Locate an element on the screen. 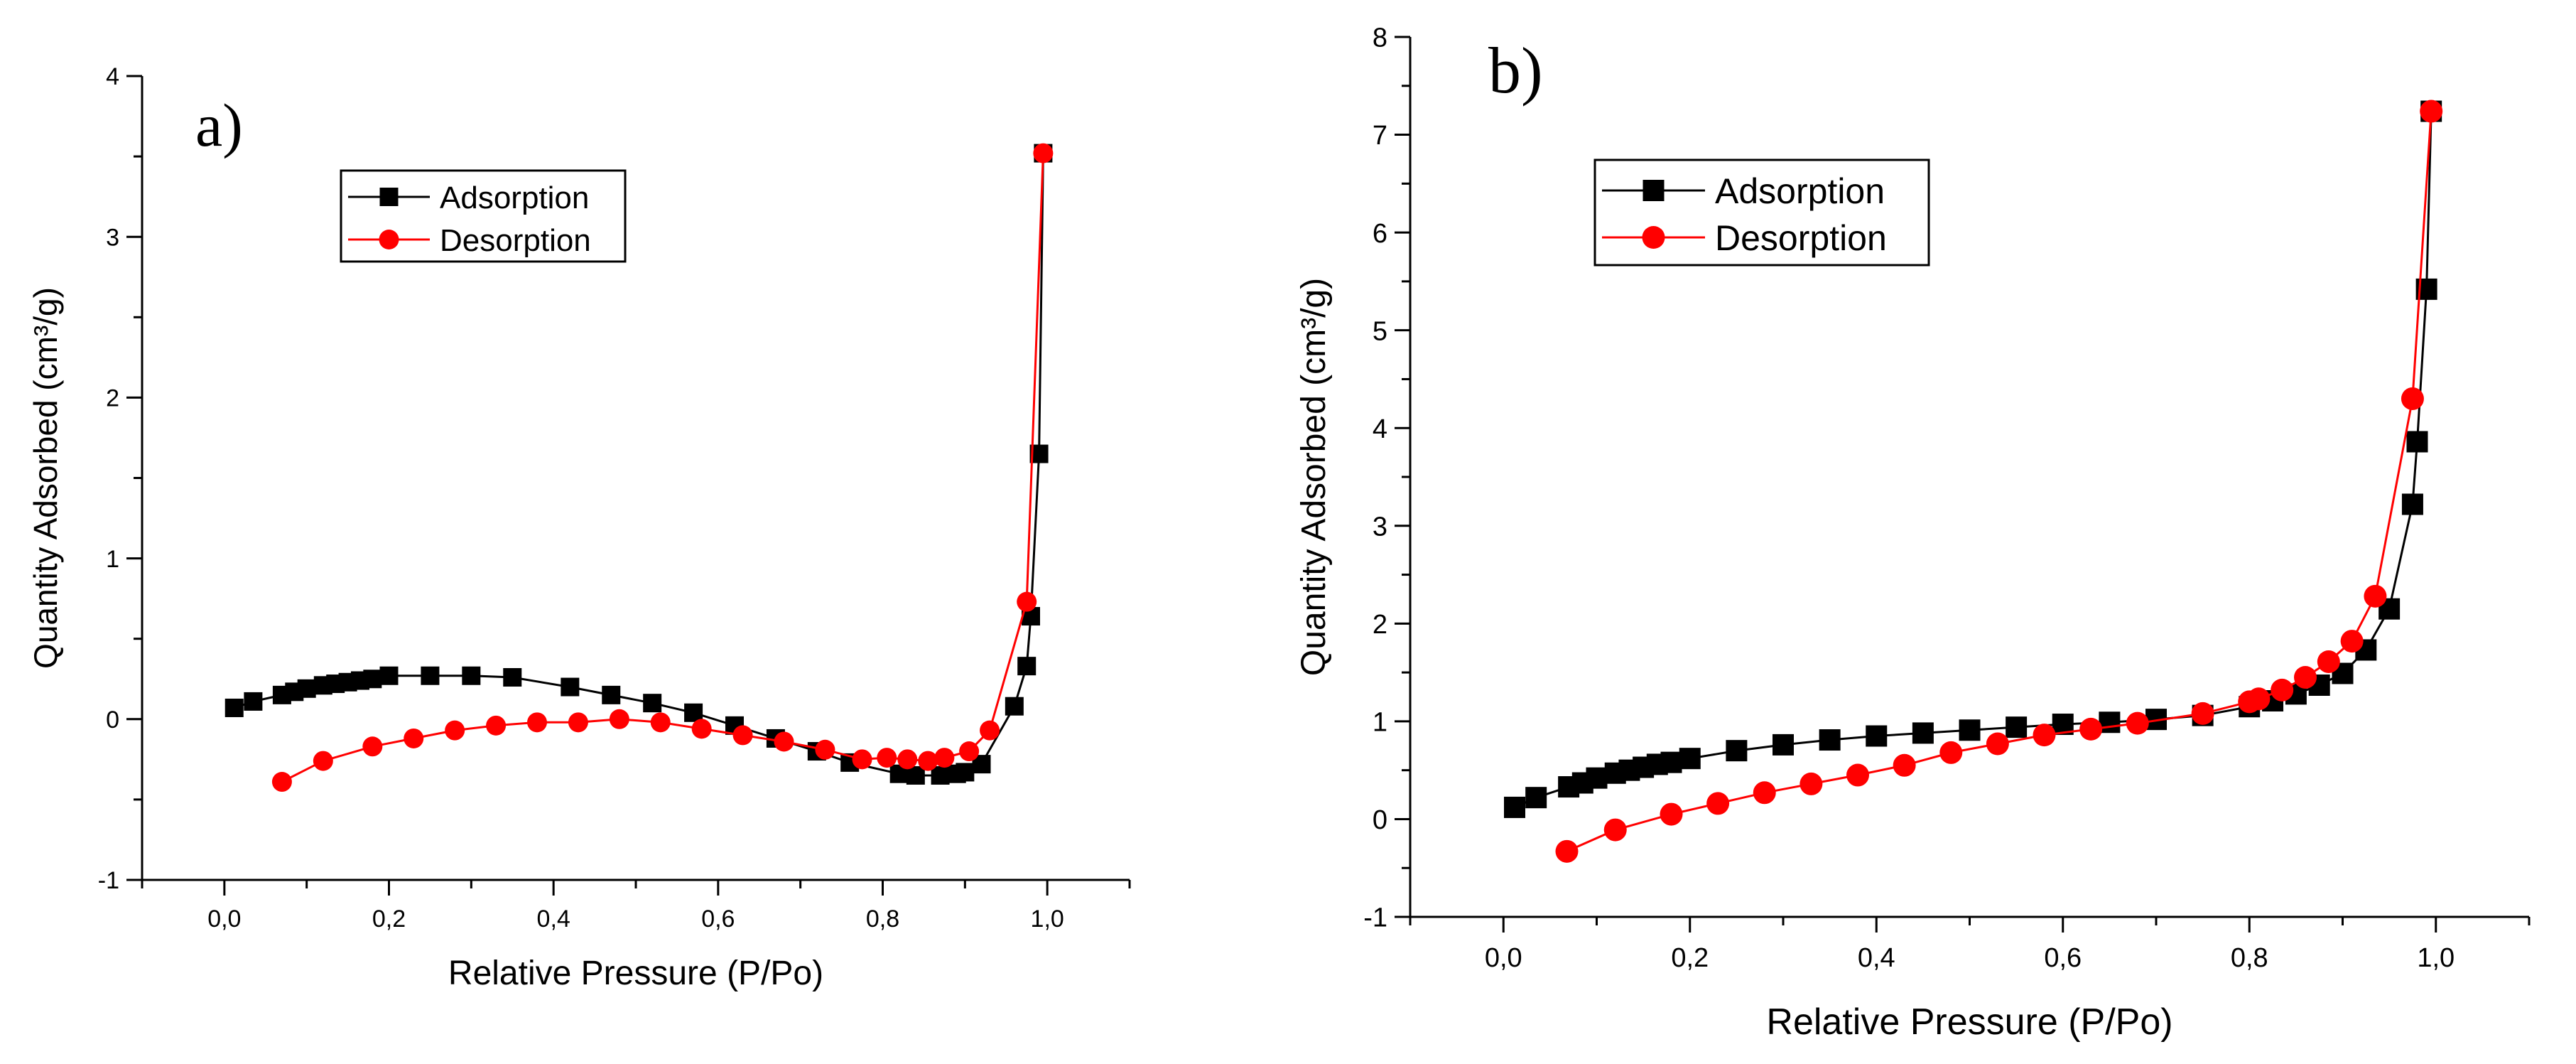  x-tick-label: 0,0 is located at coordinates (1503, 958).